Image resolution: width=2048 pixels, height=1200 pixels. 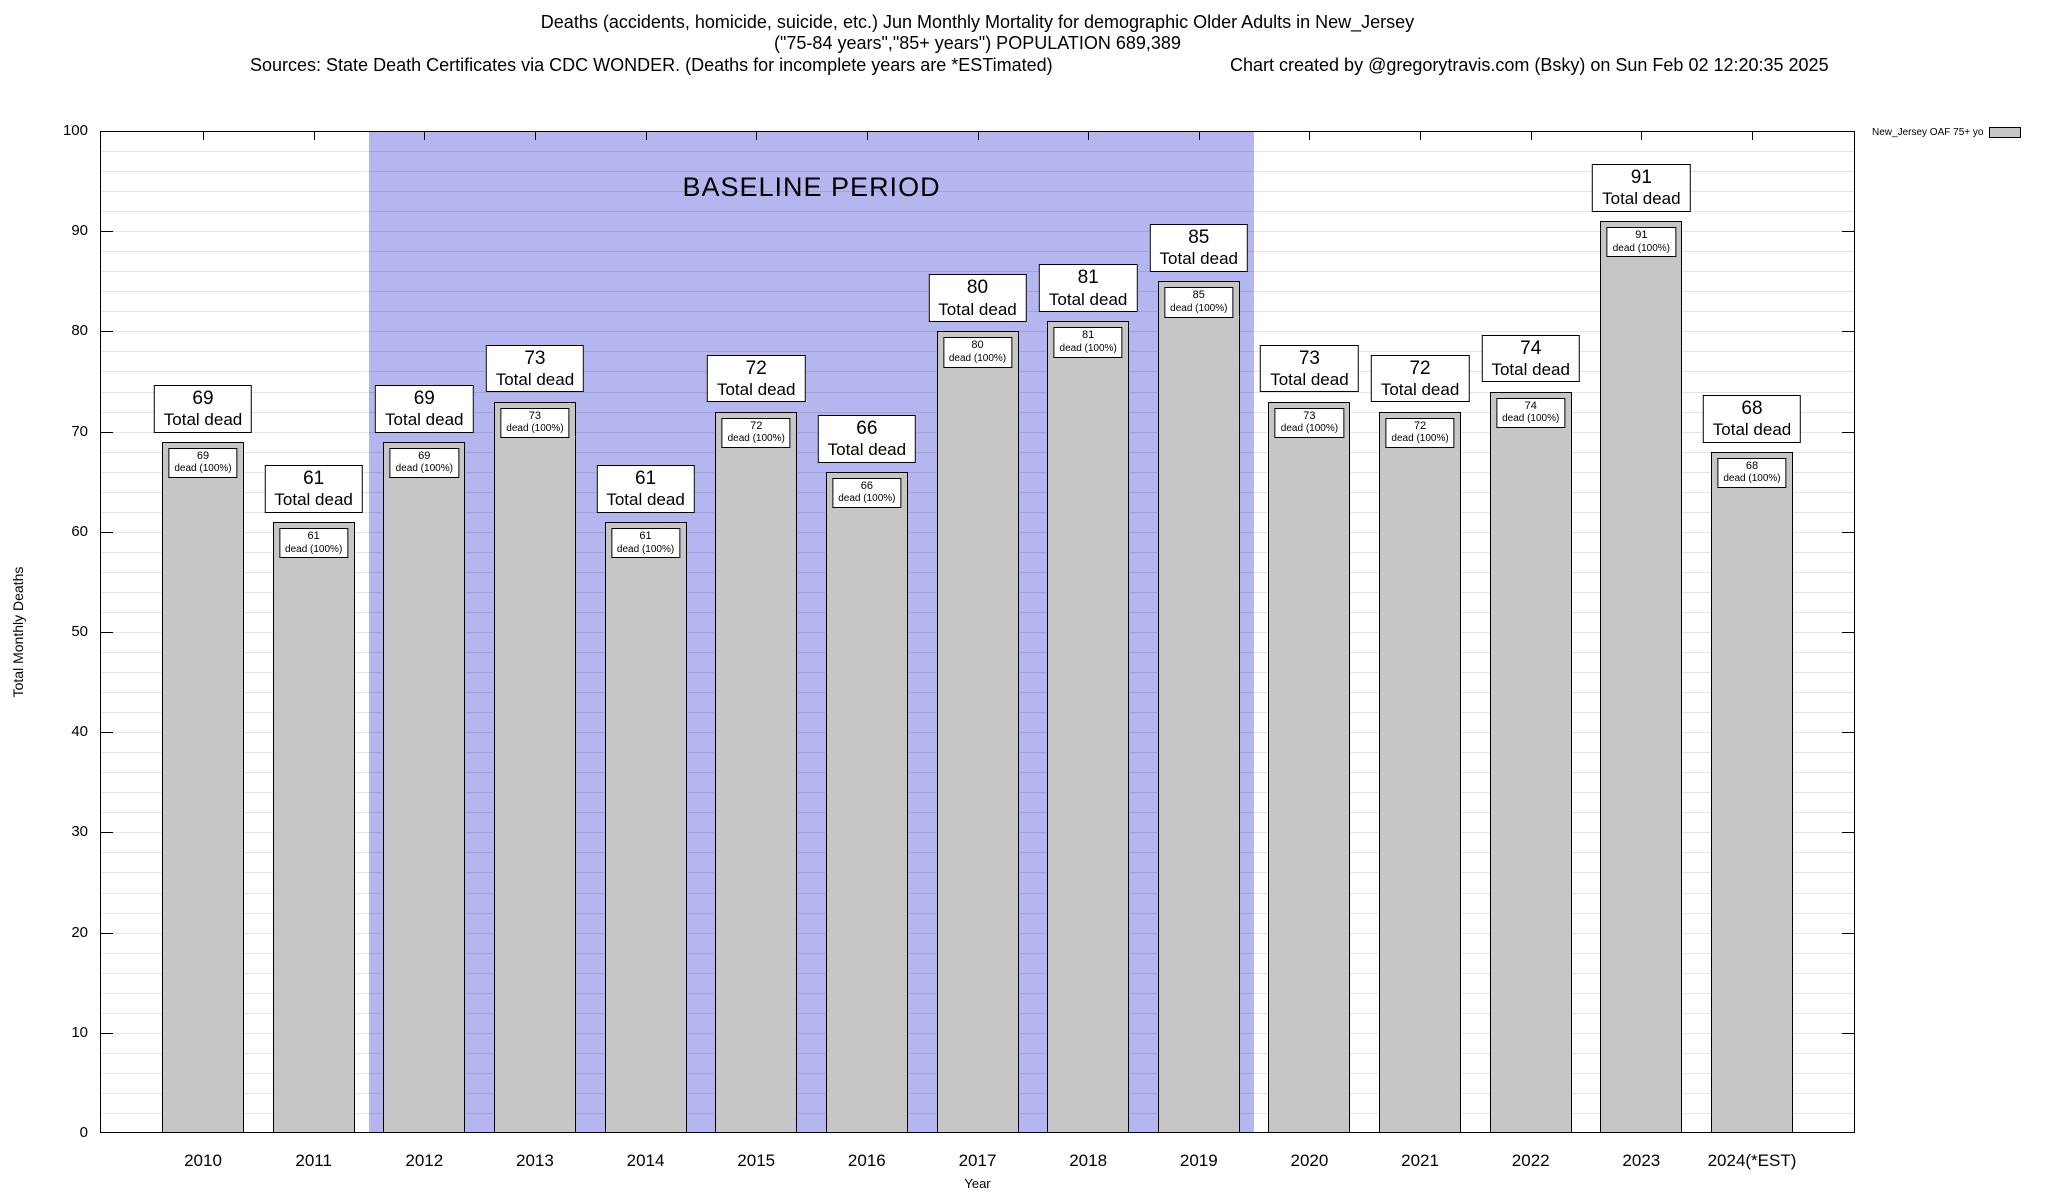 I want to click on y-tick-label: 20, so click(x=79, y=932).